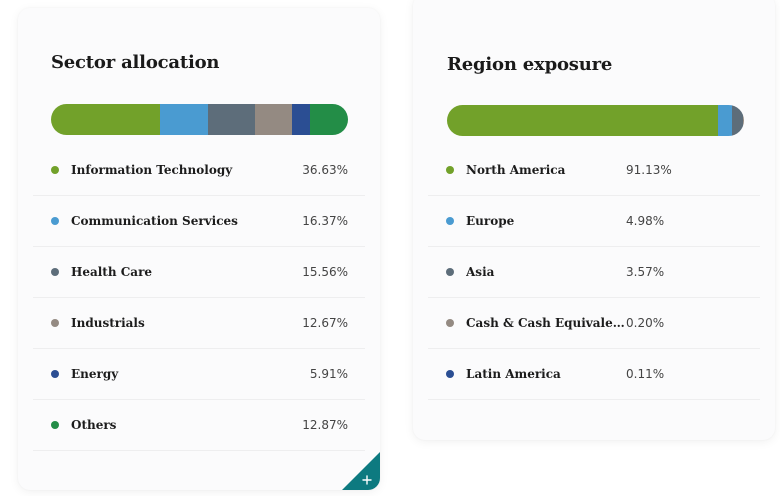  I want to click on sector-allocation-title: Sector allocation, so click(135, 62).